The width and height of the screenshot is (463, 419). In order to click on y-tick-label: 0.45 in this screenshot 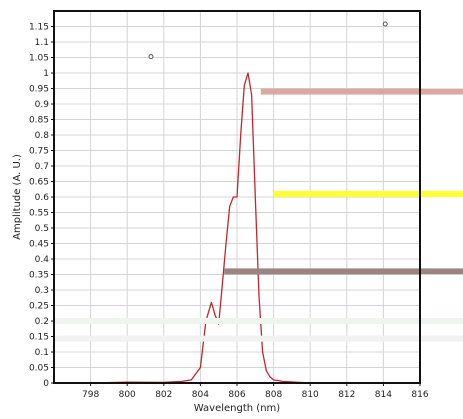, I will do `click(39, 245)`.